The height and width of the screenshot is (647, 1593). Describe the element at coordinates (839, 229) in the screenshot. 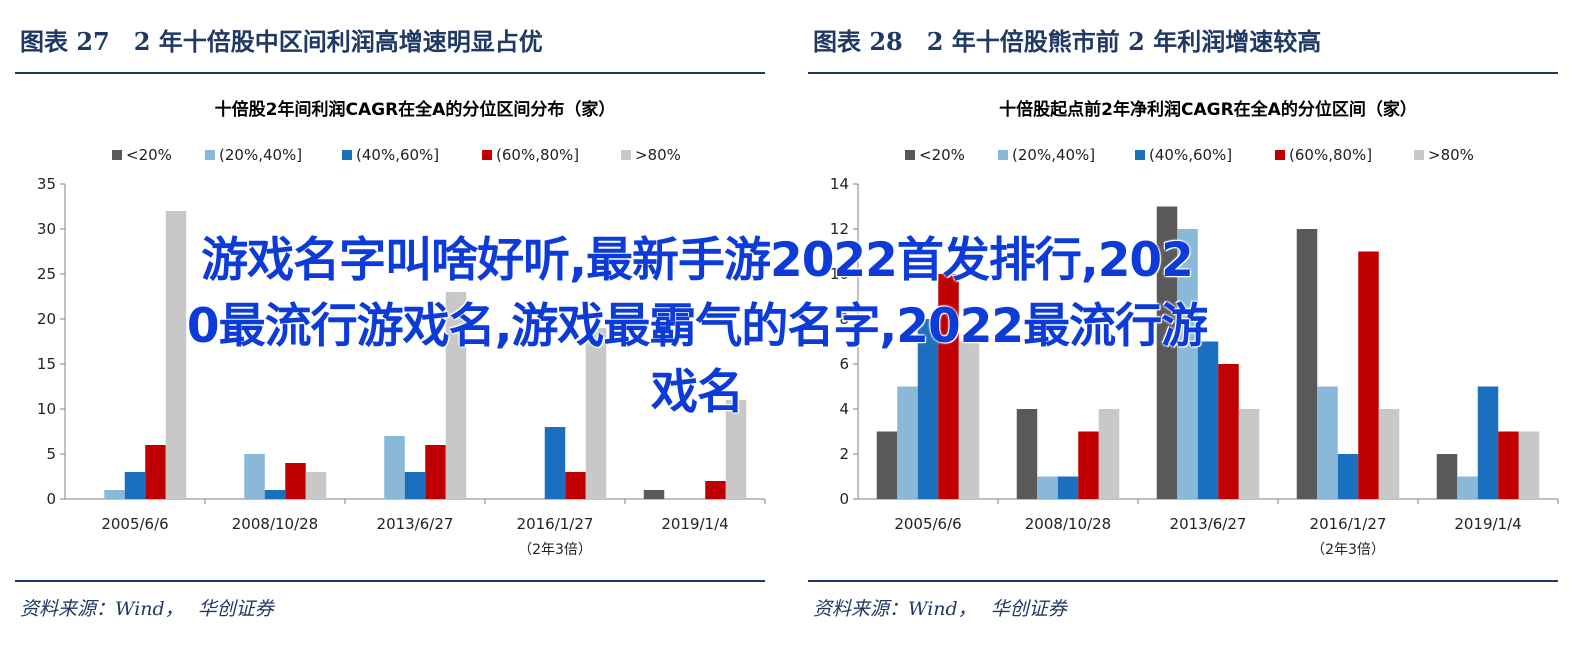

I see `y-tick-label: 12` at that location.